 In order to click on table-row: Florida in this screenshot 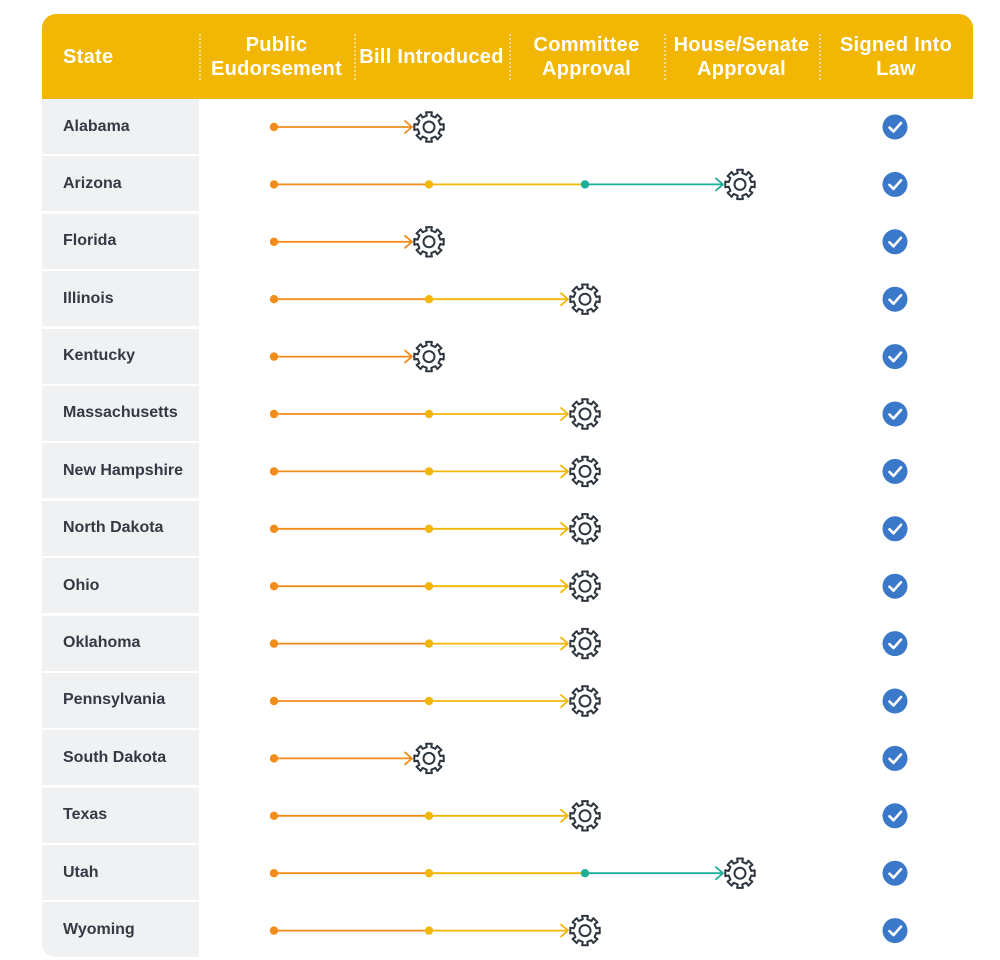, I will do `click(507, 242)`.